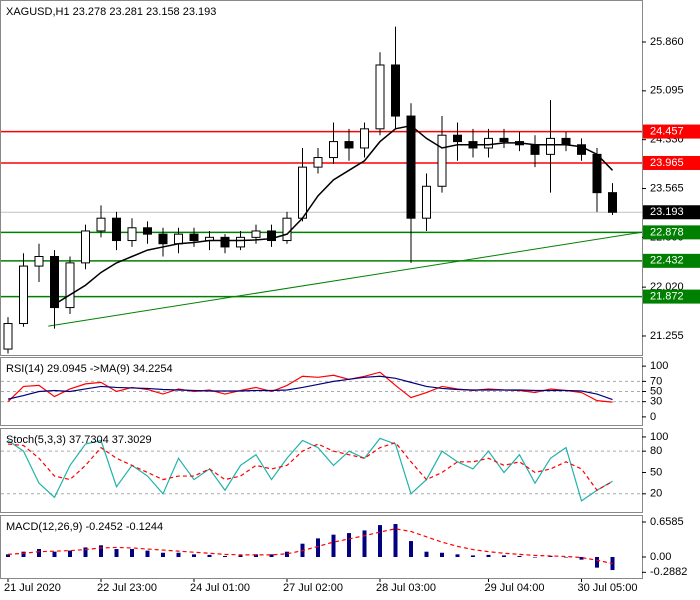 Image resolution: width=700 pixels, height=600 pixels. What do you see at coordinates (32, 588) in the screenshot?
I see `x-tick-label: 21 Jul 2020` at bounding box center [32, 588].